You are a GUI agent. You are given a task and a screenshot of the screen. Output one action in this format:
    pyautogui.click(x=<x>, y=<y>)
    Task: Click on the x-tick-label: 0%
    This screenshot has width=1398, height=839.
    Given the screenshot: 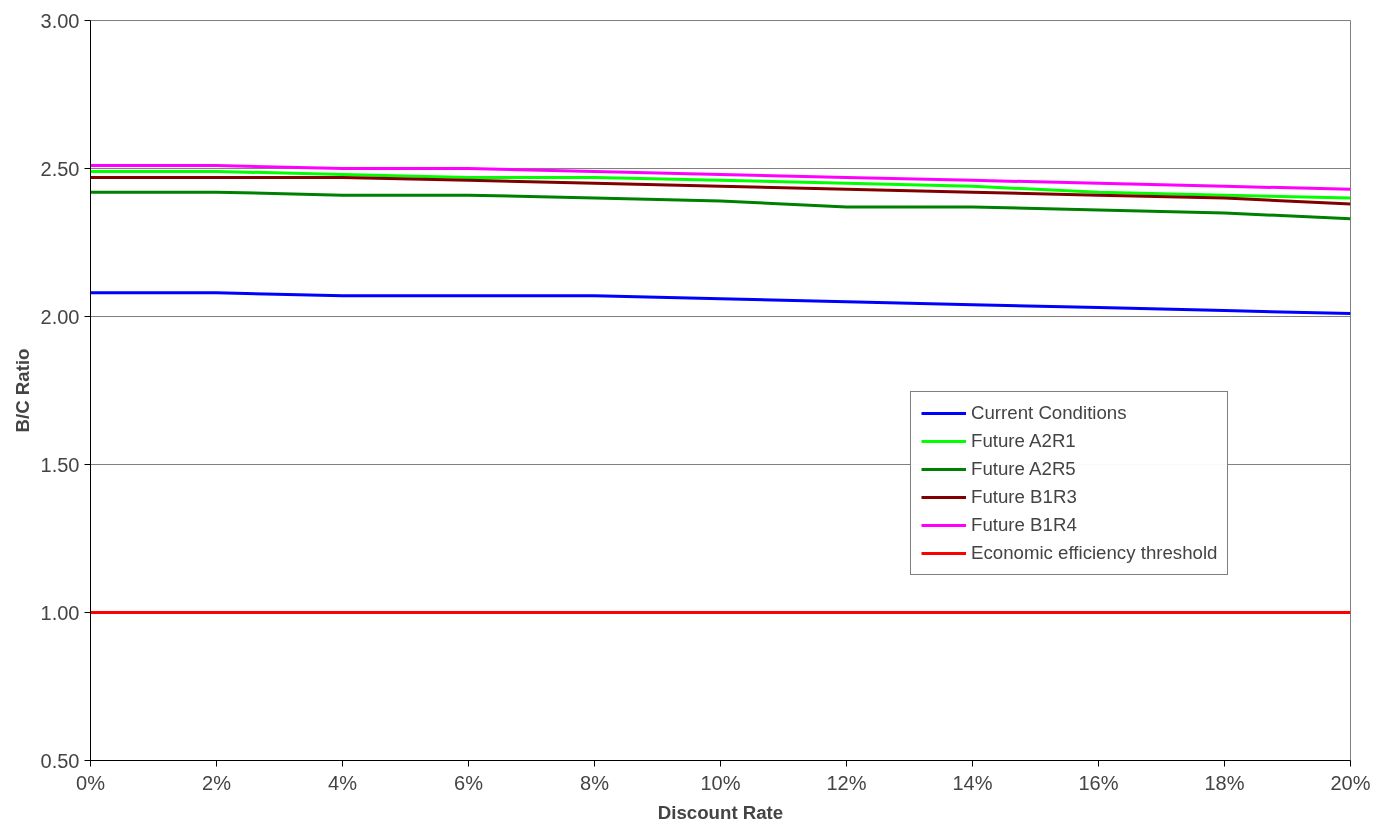 What is the action you would take?
    pyautogui.click(x=91, y=782)
    